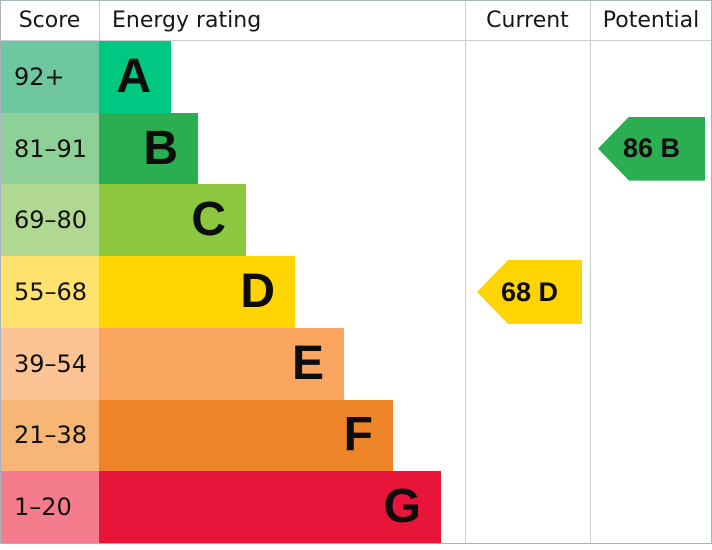 This screenshot has width=712, height=550. What do you see at coordinates (50, 220) in the screenshot?
I see `band-score-range: 69–80` at bounding box center [50, 220].